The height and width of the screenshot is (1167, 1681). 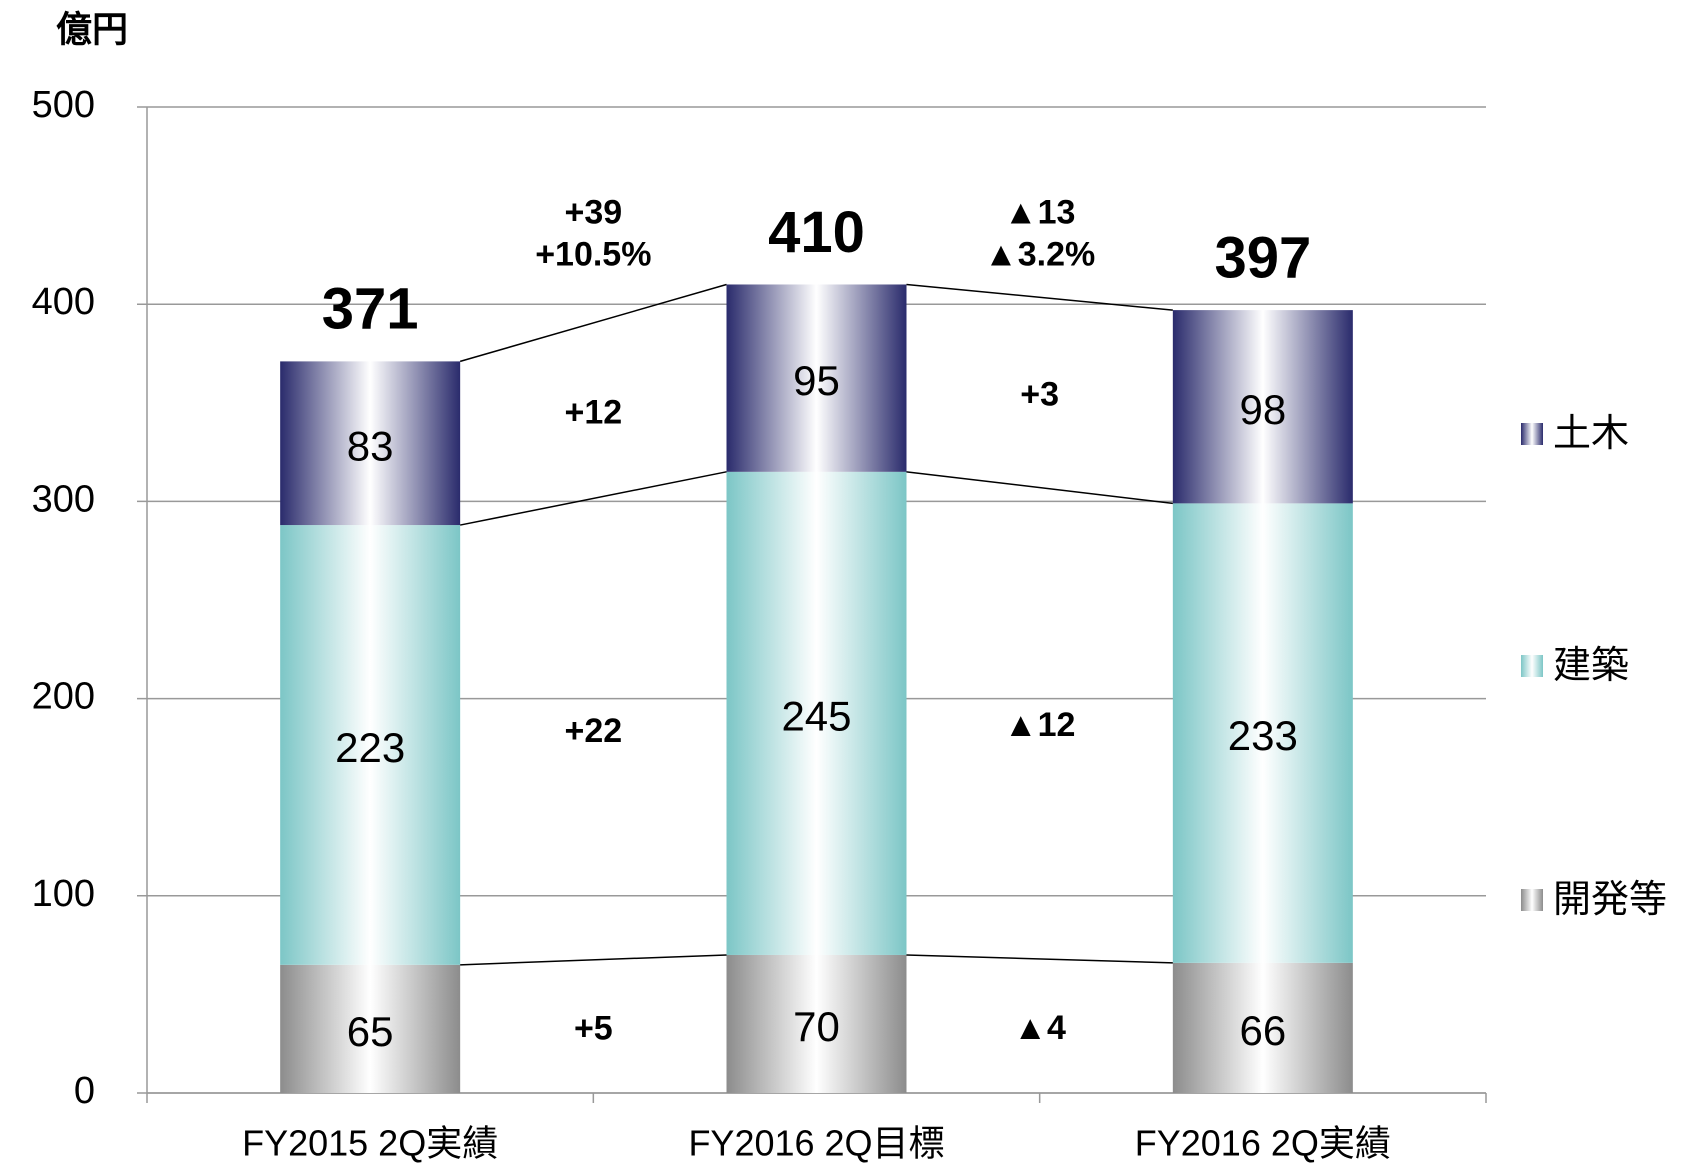 I want to click on x-tick-label: FY2016 2Q目標, so click(x=816, y=1143).